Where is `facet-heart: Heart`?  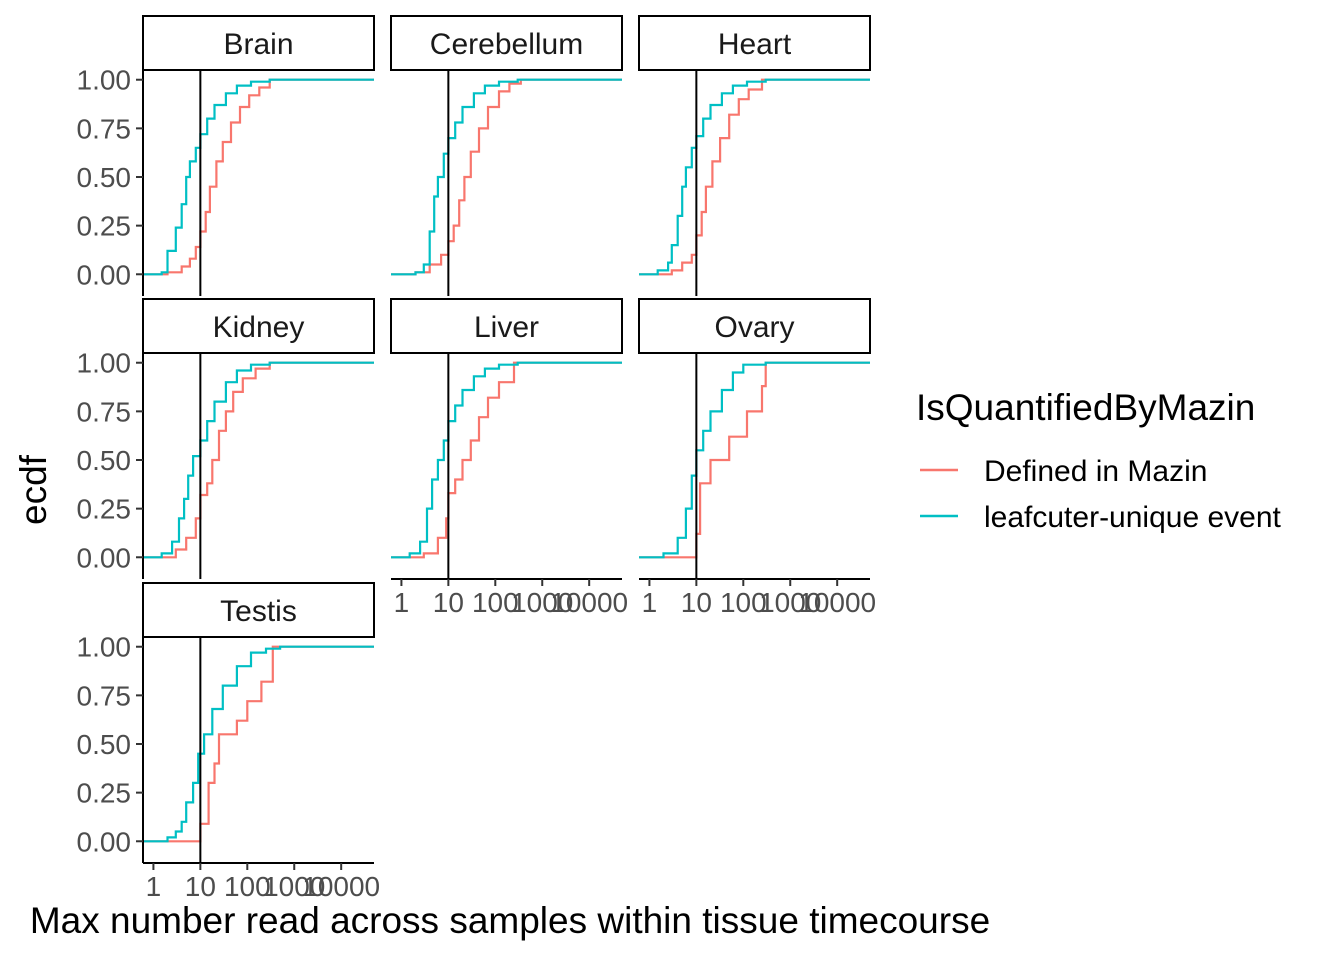 facet-heart: Heart is located at coordinates (754, 155).